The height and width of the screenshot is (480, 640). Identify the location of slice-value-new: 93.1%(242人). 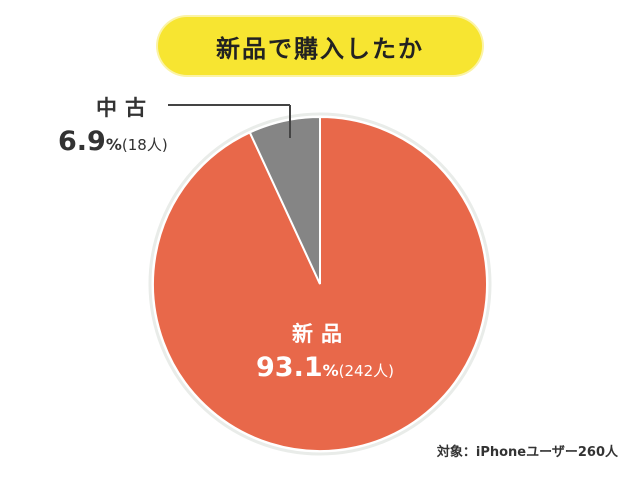
(325, 367).